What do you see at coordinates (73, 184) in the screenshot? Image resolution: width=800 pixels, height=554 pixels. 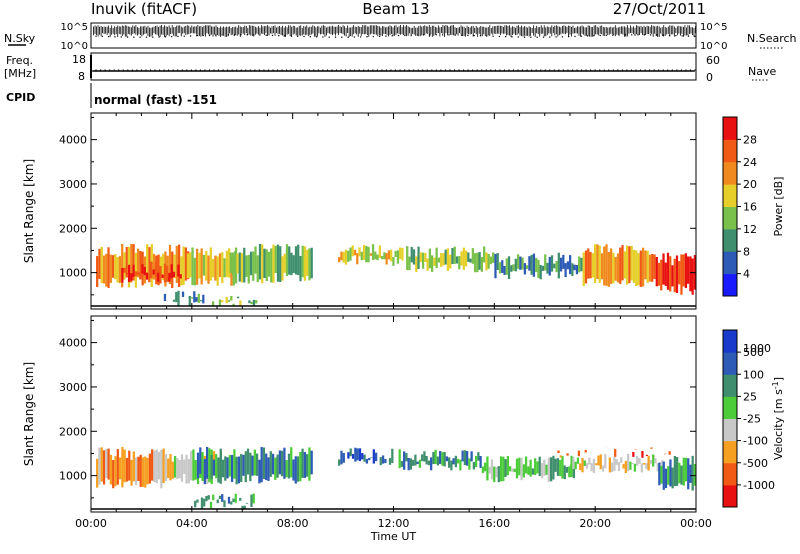 I see `power-ytick-label: 3000` at bounding box center [73, 184].